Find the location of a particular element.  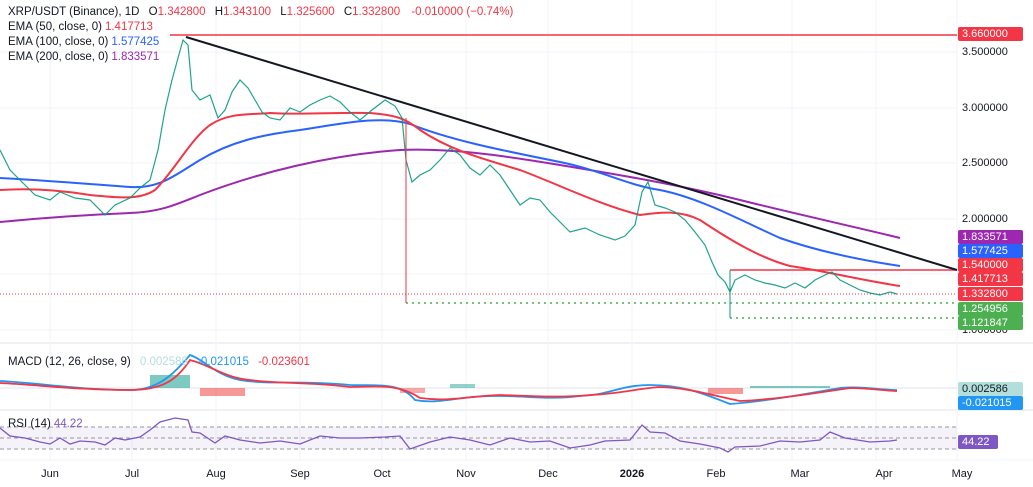

time-label: Jun is located at coordinates (50, 474).